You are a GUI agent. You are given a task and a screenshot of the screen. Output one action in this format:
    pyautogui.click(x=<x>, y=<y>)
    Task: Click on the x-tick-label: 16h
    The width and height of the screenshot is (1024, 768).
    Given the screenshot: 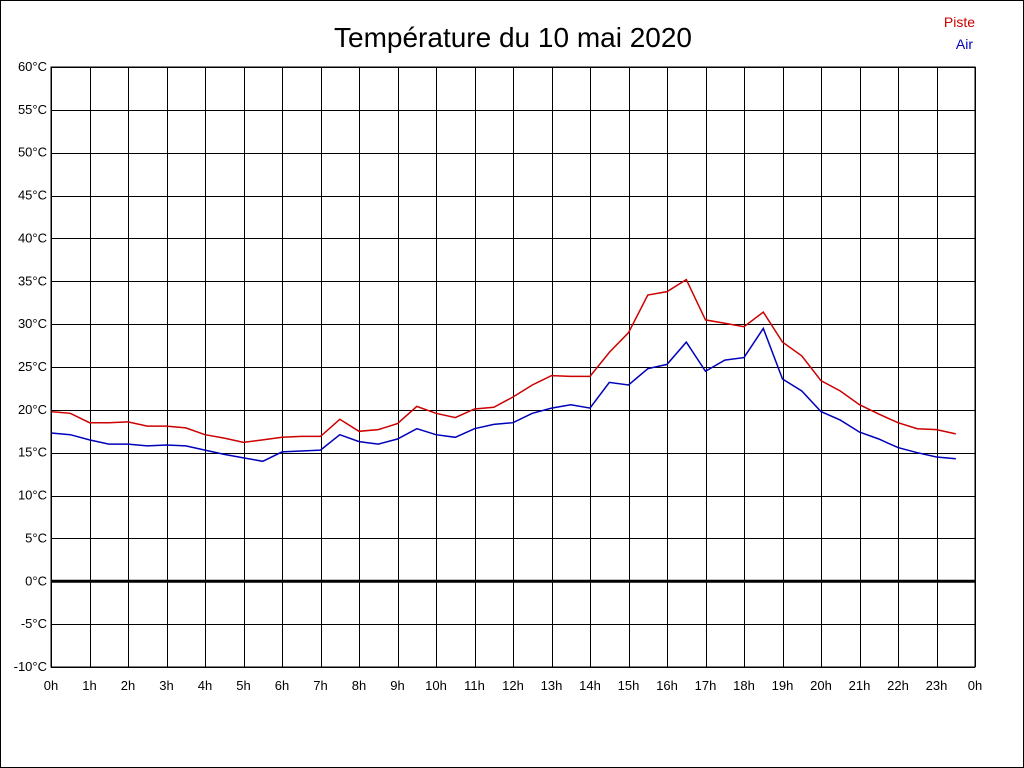 What is the action you would take?
    pyautogui.click(x=667, y=685)
    